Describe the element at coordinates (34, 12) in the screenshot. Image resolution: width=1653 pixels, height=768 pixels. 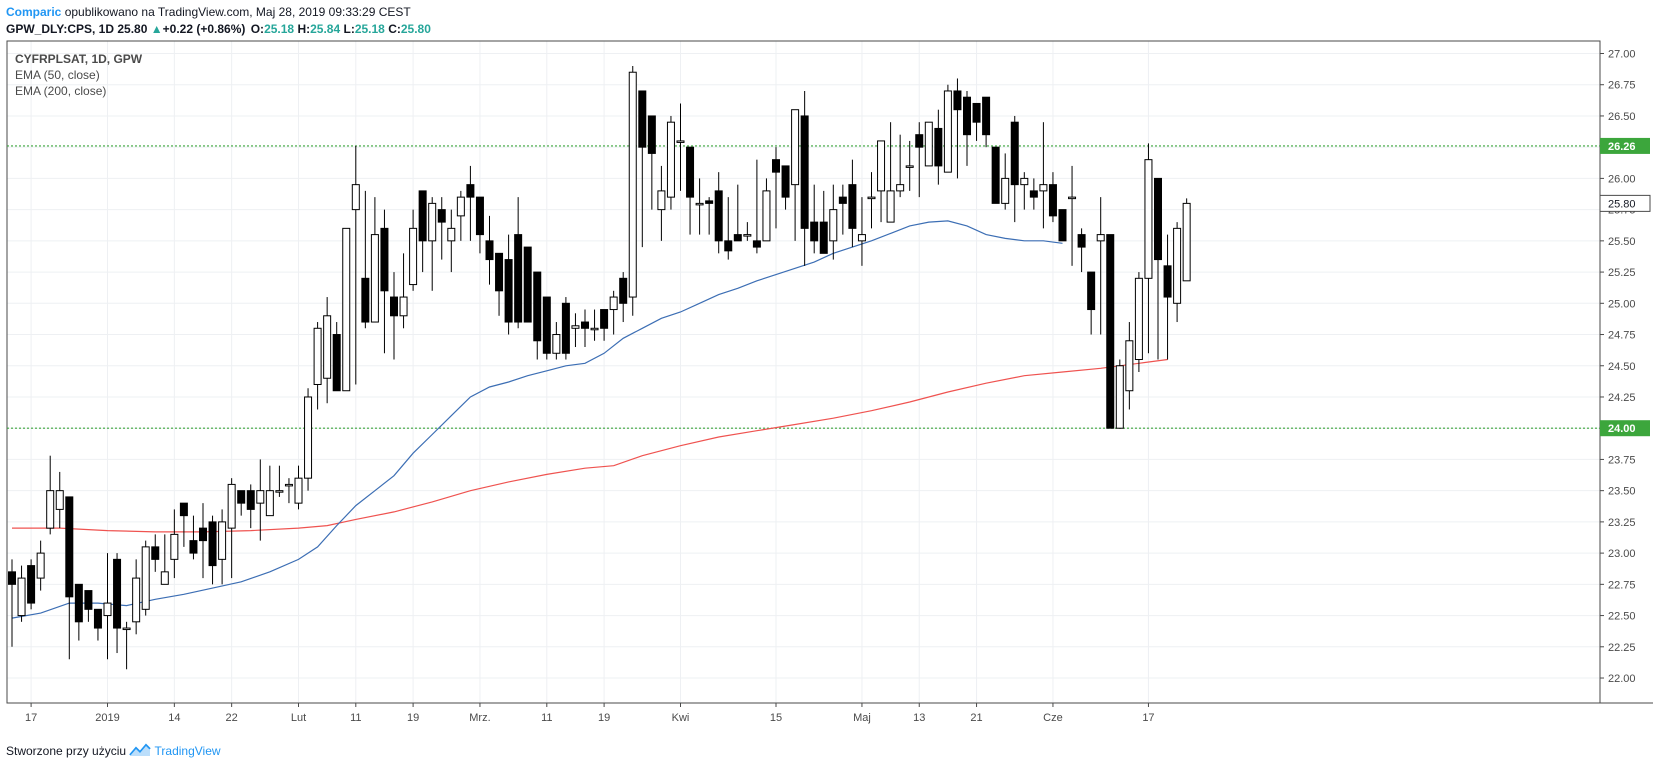
I see `author-link: Comparic` at that location.